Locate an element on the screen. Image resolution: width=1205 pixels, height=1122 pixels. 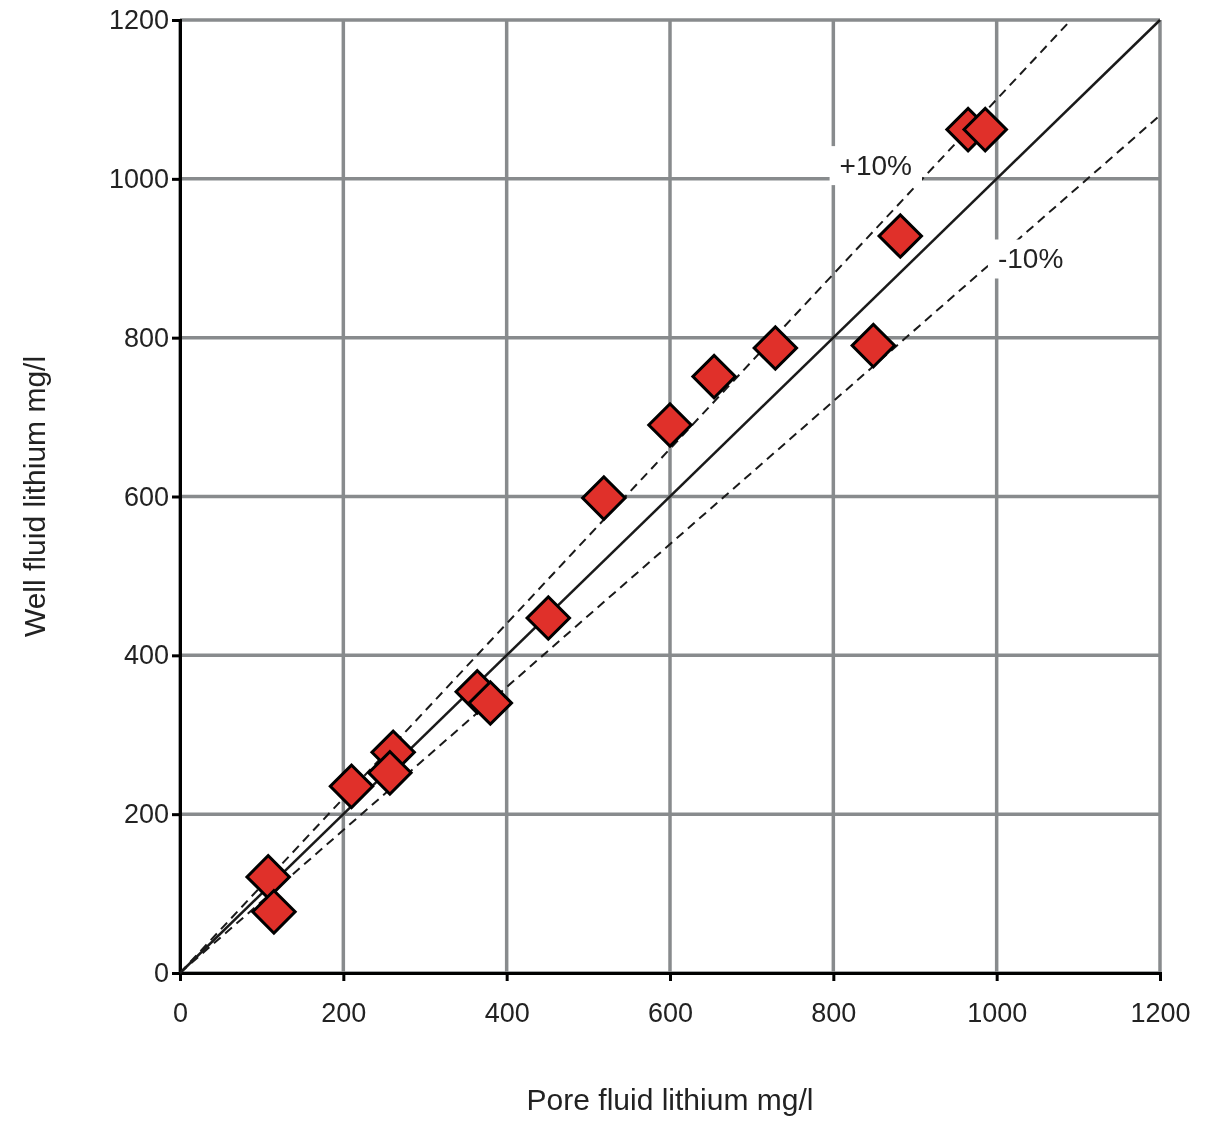
annotation: +10% is located at coordinates (875, 166).